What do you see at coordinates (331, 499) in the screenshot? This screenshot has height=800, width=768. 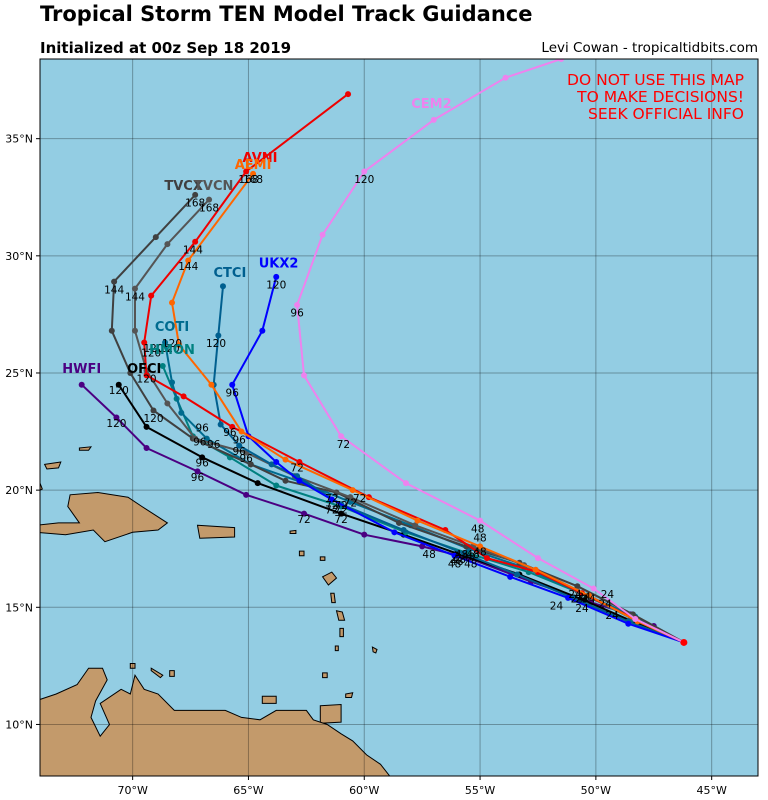 I see `hour-label-tvcx: 72` at bounding box center [331, 499].